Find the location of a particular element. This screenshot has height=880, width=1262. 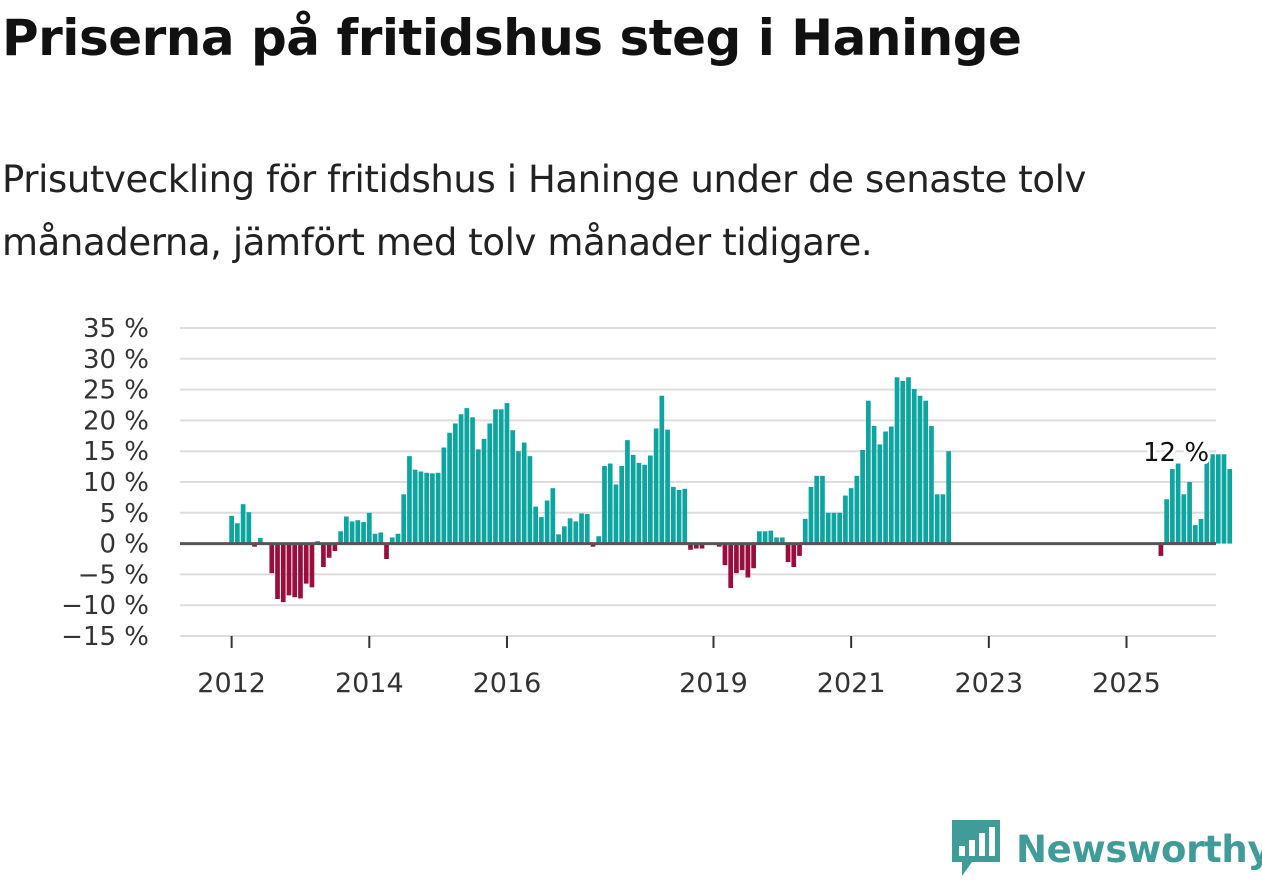

x-tick-label: 2012 is located at coordinates (231, 683).